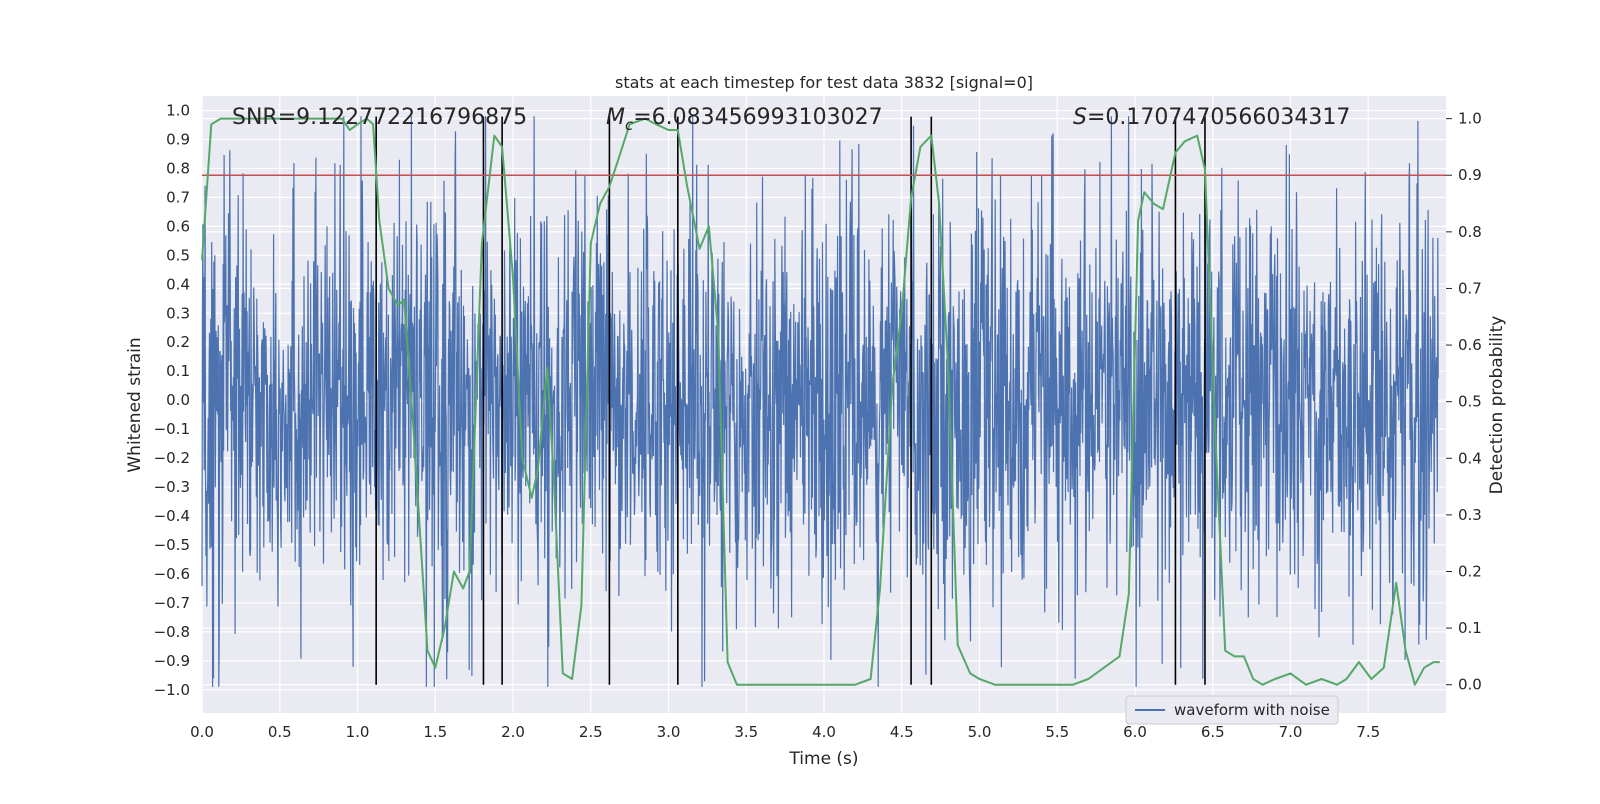 The width and height of the screenshot is (1600, 804). I want to click on legend-label: waveform with noise, so click(1252, 710).